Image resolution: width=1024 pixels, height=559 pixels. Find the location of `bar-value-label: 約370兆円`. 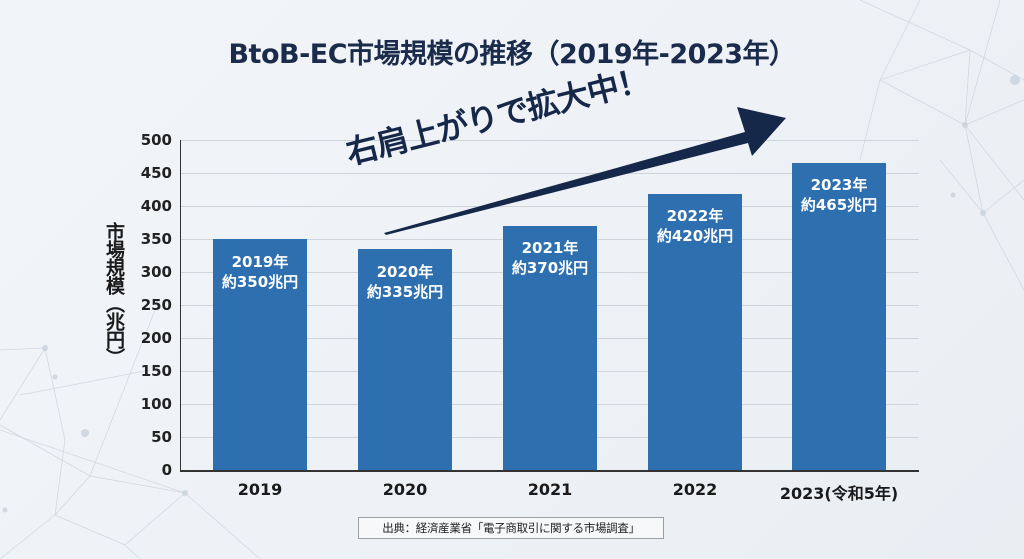

bar-value-label: 約370兆円 is located at coordinates (550, 268).